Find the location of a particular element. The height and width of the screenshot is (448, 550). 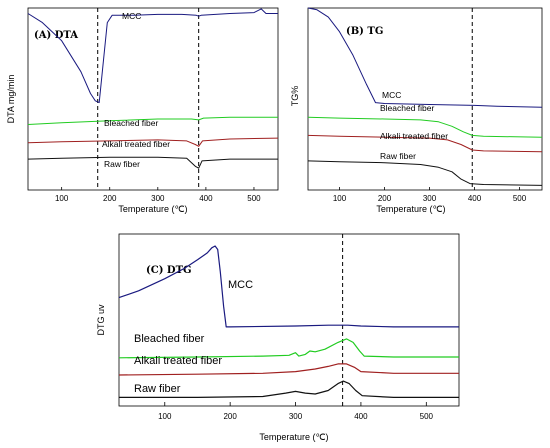

tg-series-label-raw: Raw fiber is located at coordinates (398, 156).